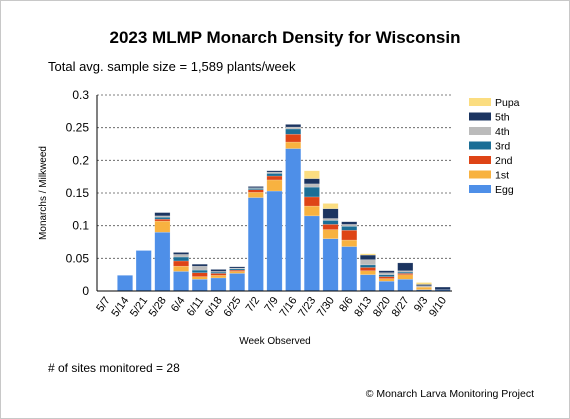 This screenshot has width=570, height=419. Describe the element at coordinates (502, 118) in the screenshot. I see `legend-label: 5th` at that location.